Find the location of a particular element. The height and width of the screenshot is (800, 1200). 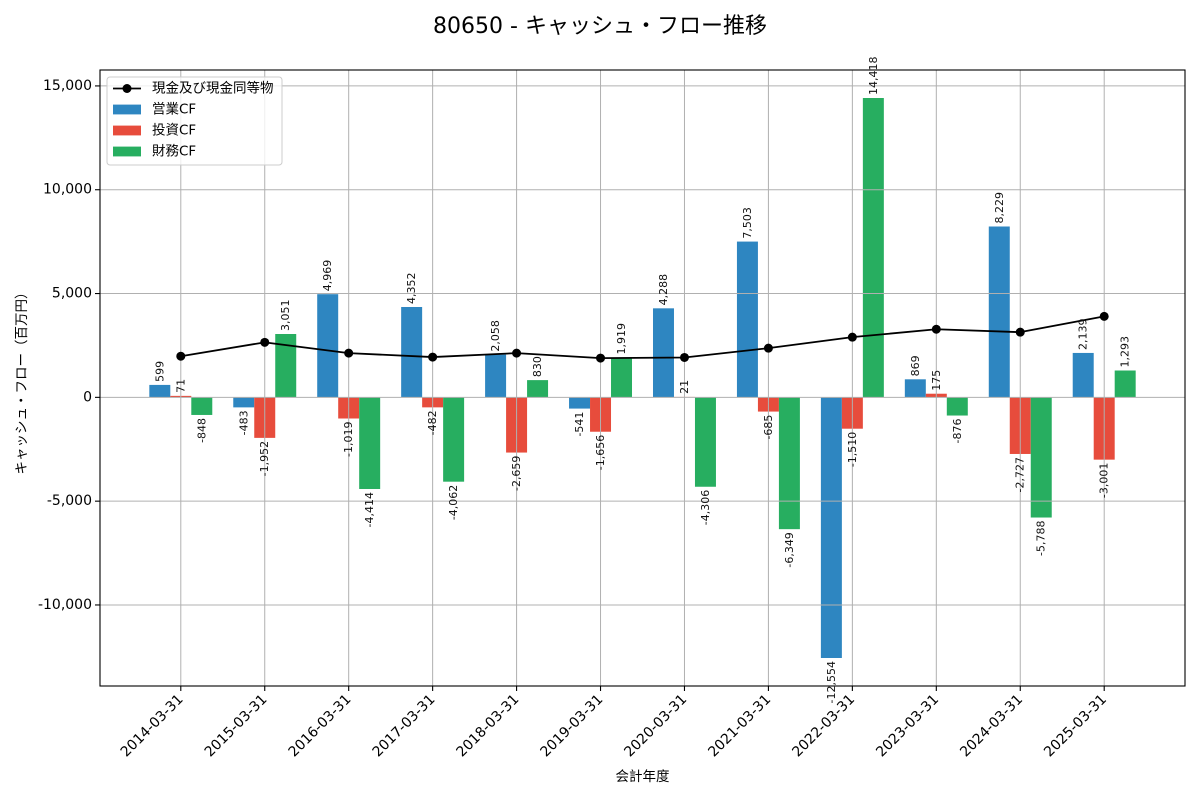

data-label-investing-cf-2021-03-31: -685 is located at coordinates (768, 427).